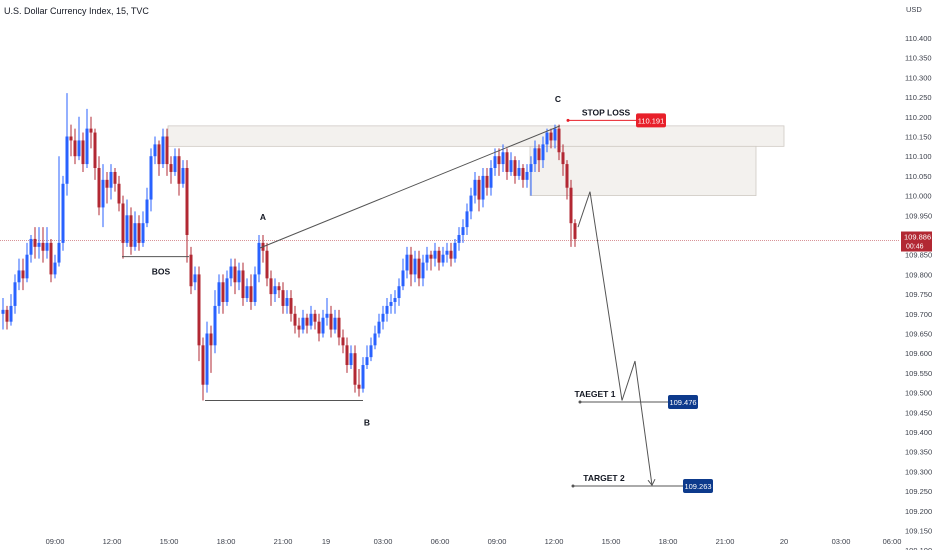 Image resolution: width=932 pixels, height=550 pixels. What do you see at coordinates (595, 394) in the screenshot?
I see `level-label: TAEGET 1` at bounding box center [595, 394].